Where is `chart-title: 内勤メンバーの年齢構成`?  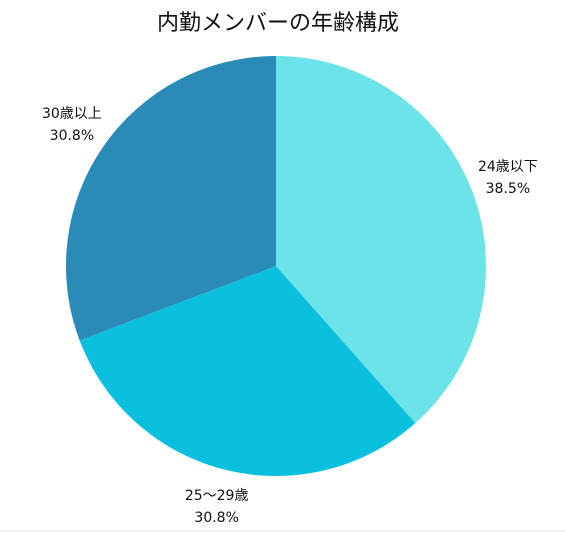 chart-title: 内勤メンバーの年齢構成 is located at coordinates (278, 23).